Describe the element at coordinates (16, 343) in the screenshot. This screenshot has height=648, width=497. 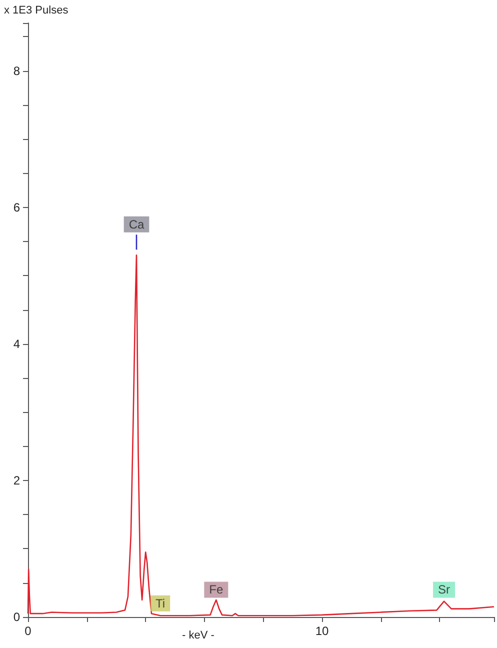
I see `y-tick-label: 4` at that location.